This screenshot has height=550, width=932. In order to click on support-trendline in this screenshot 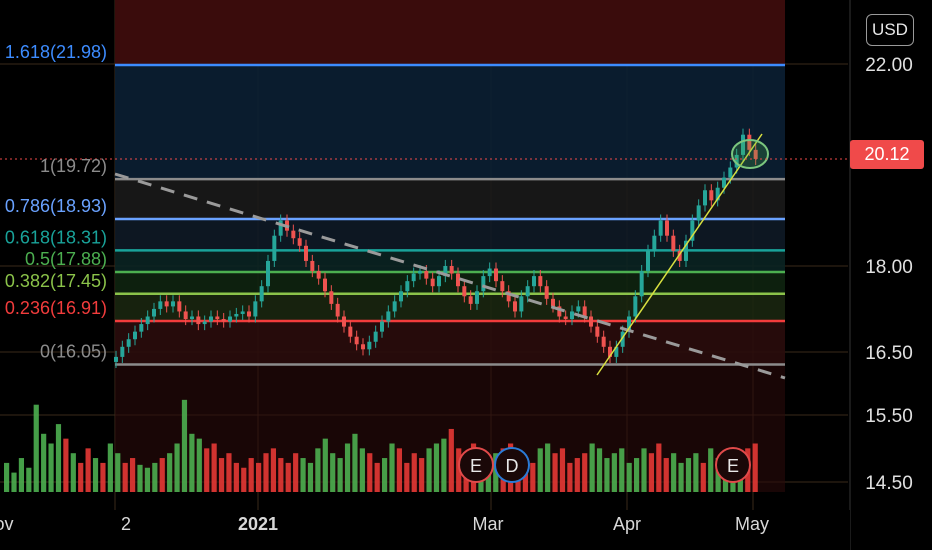, I will do `click(679, 254)`.